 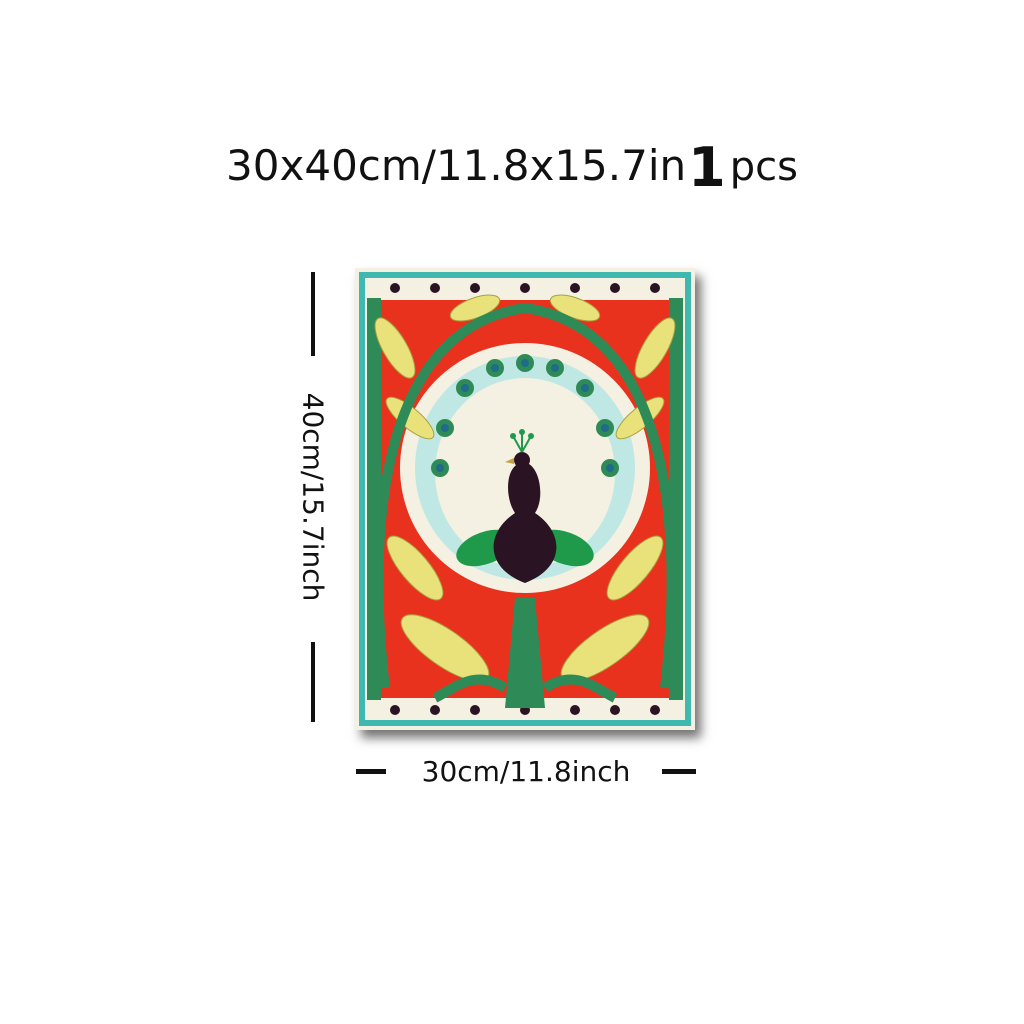 I want to click on quantity-number: 1, so click(x=707, y=167).